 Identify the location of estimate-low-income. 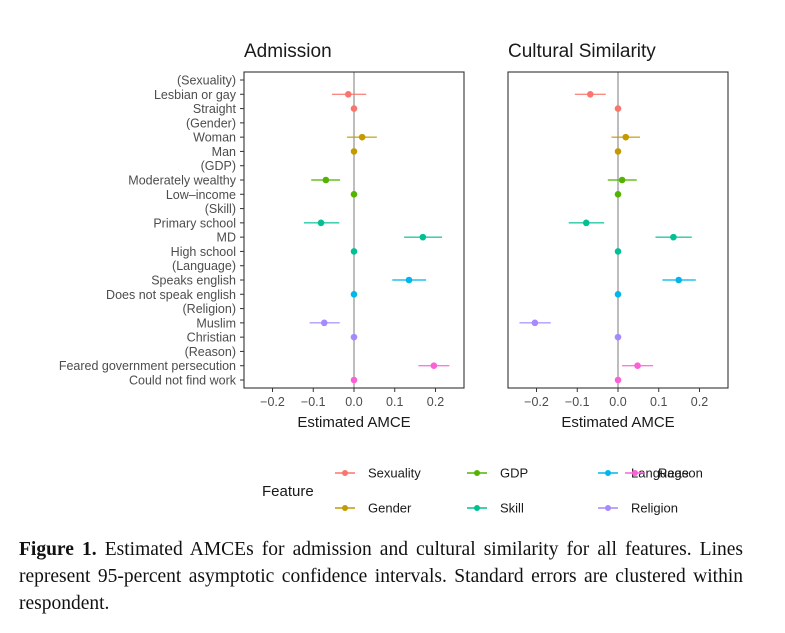
(354, 194).